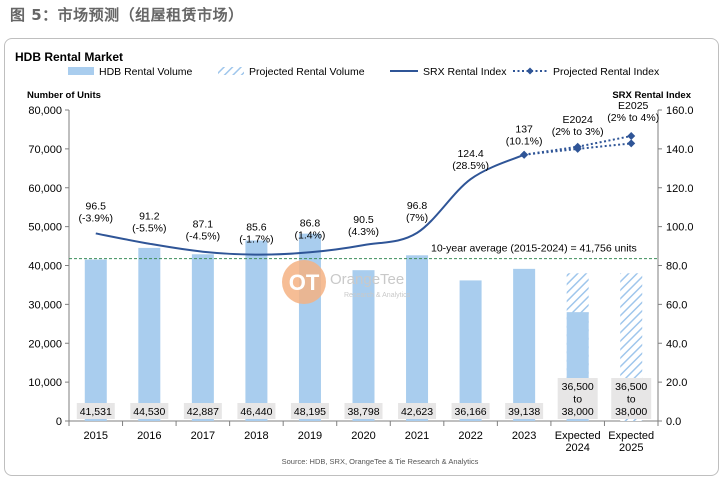 This screenshot has height=480, width=724. Describe the element at coordinates (631, 448) in the screenshot. I see `x-tick-label: 2025` at that location.